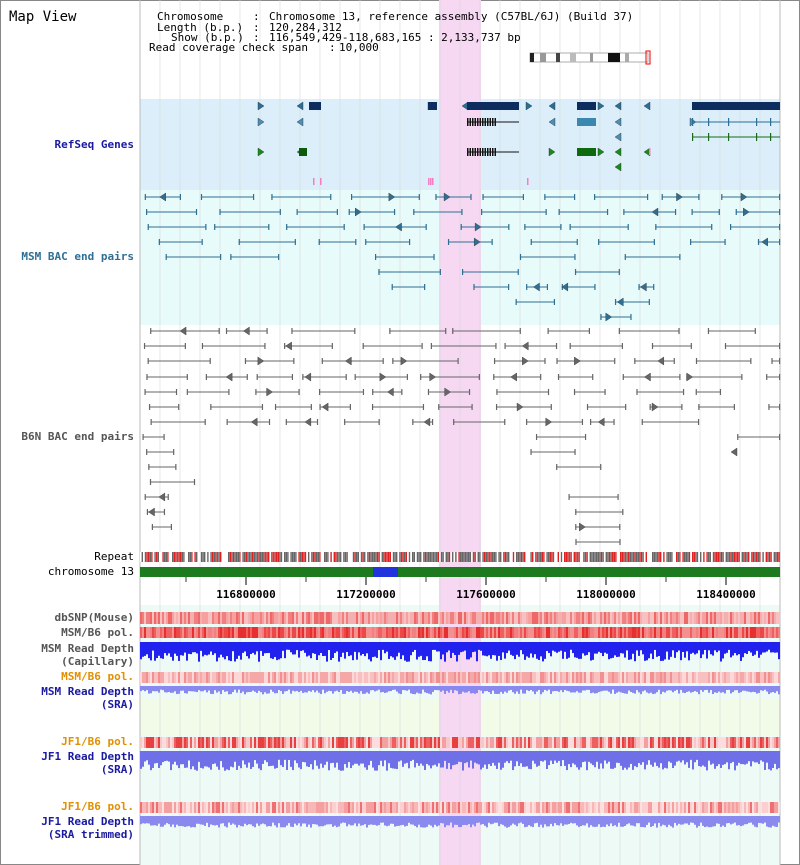  What do you see at coordinates (726, 594) in the screenshot?
I see `axis-tick-label: 118400000` at bounding box center [726, 594].